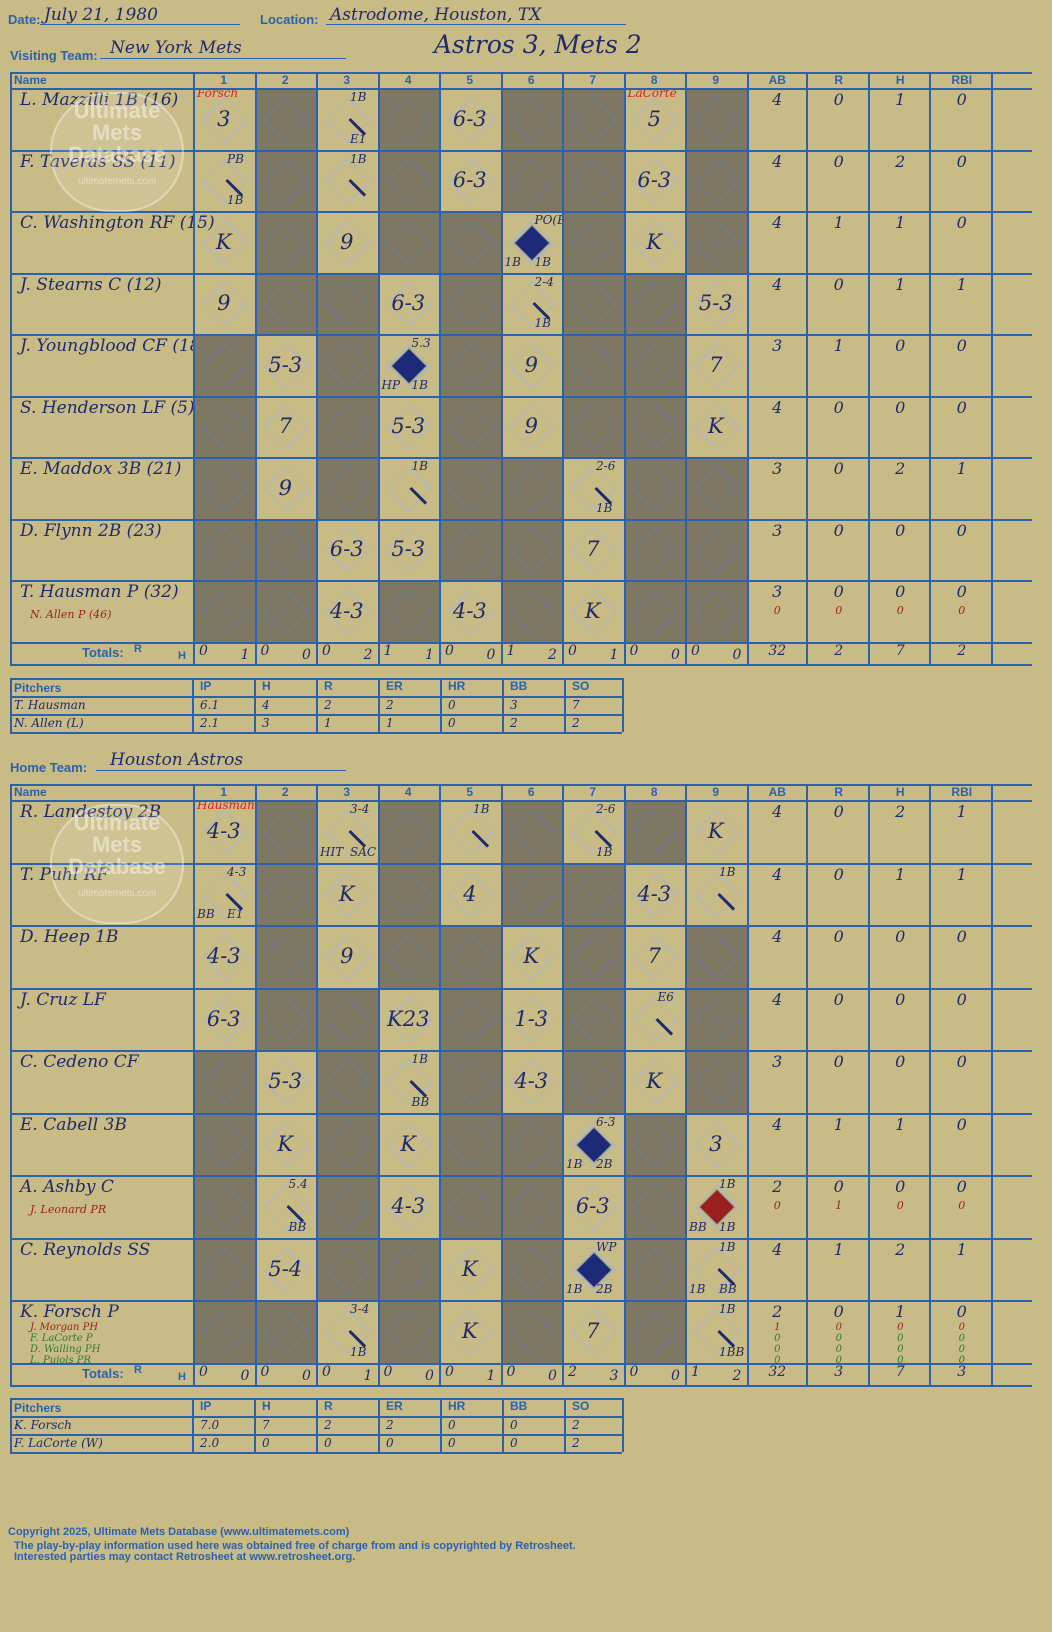  Describe the element at coordinates (223, 831) in the screenshot. I see `play-notation: 4-3` at that location.